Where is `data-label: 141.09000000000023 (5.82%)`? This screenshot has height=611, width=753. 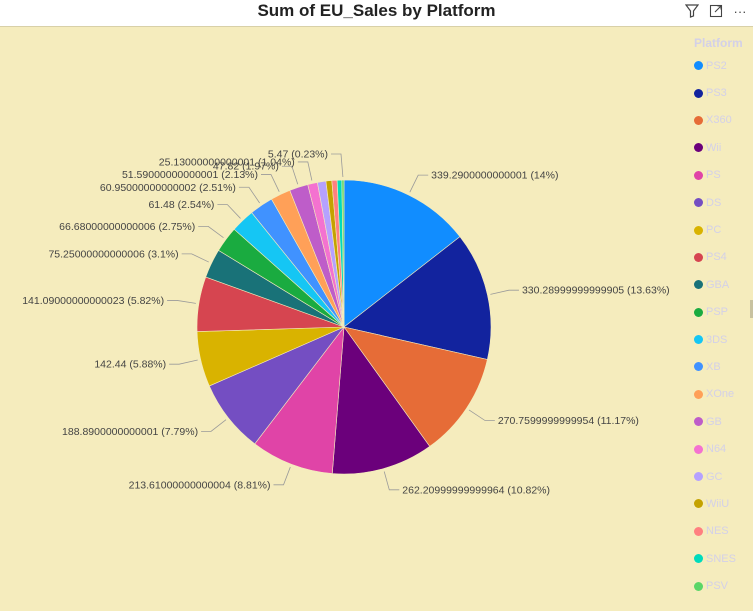
data-label: 141.09000000000023 (5.82%) is located at coordinates (93, 301).